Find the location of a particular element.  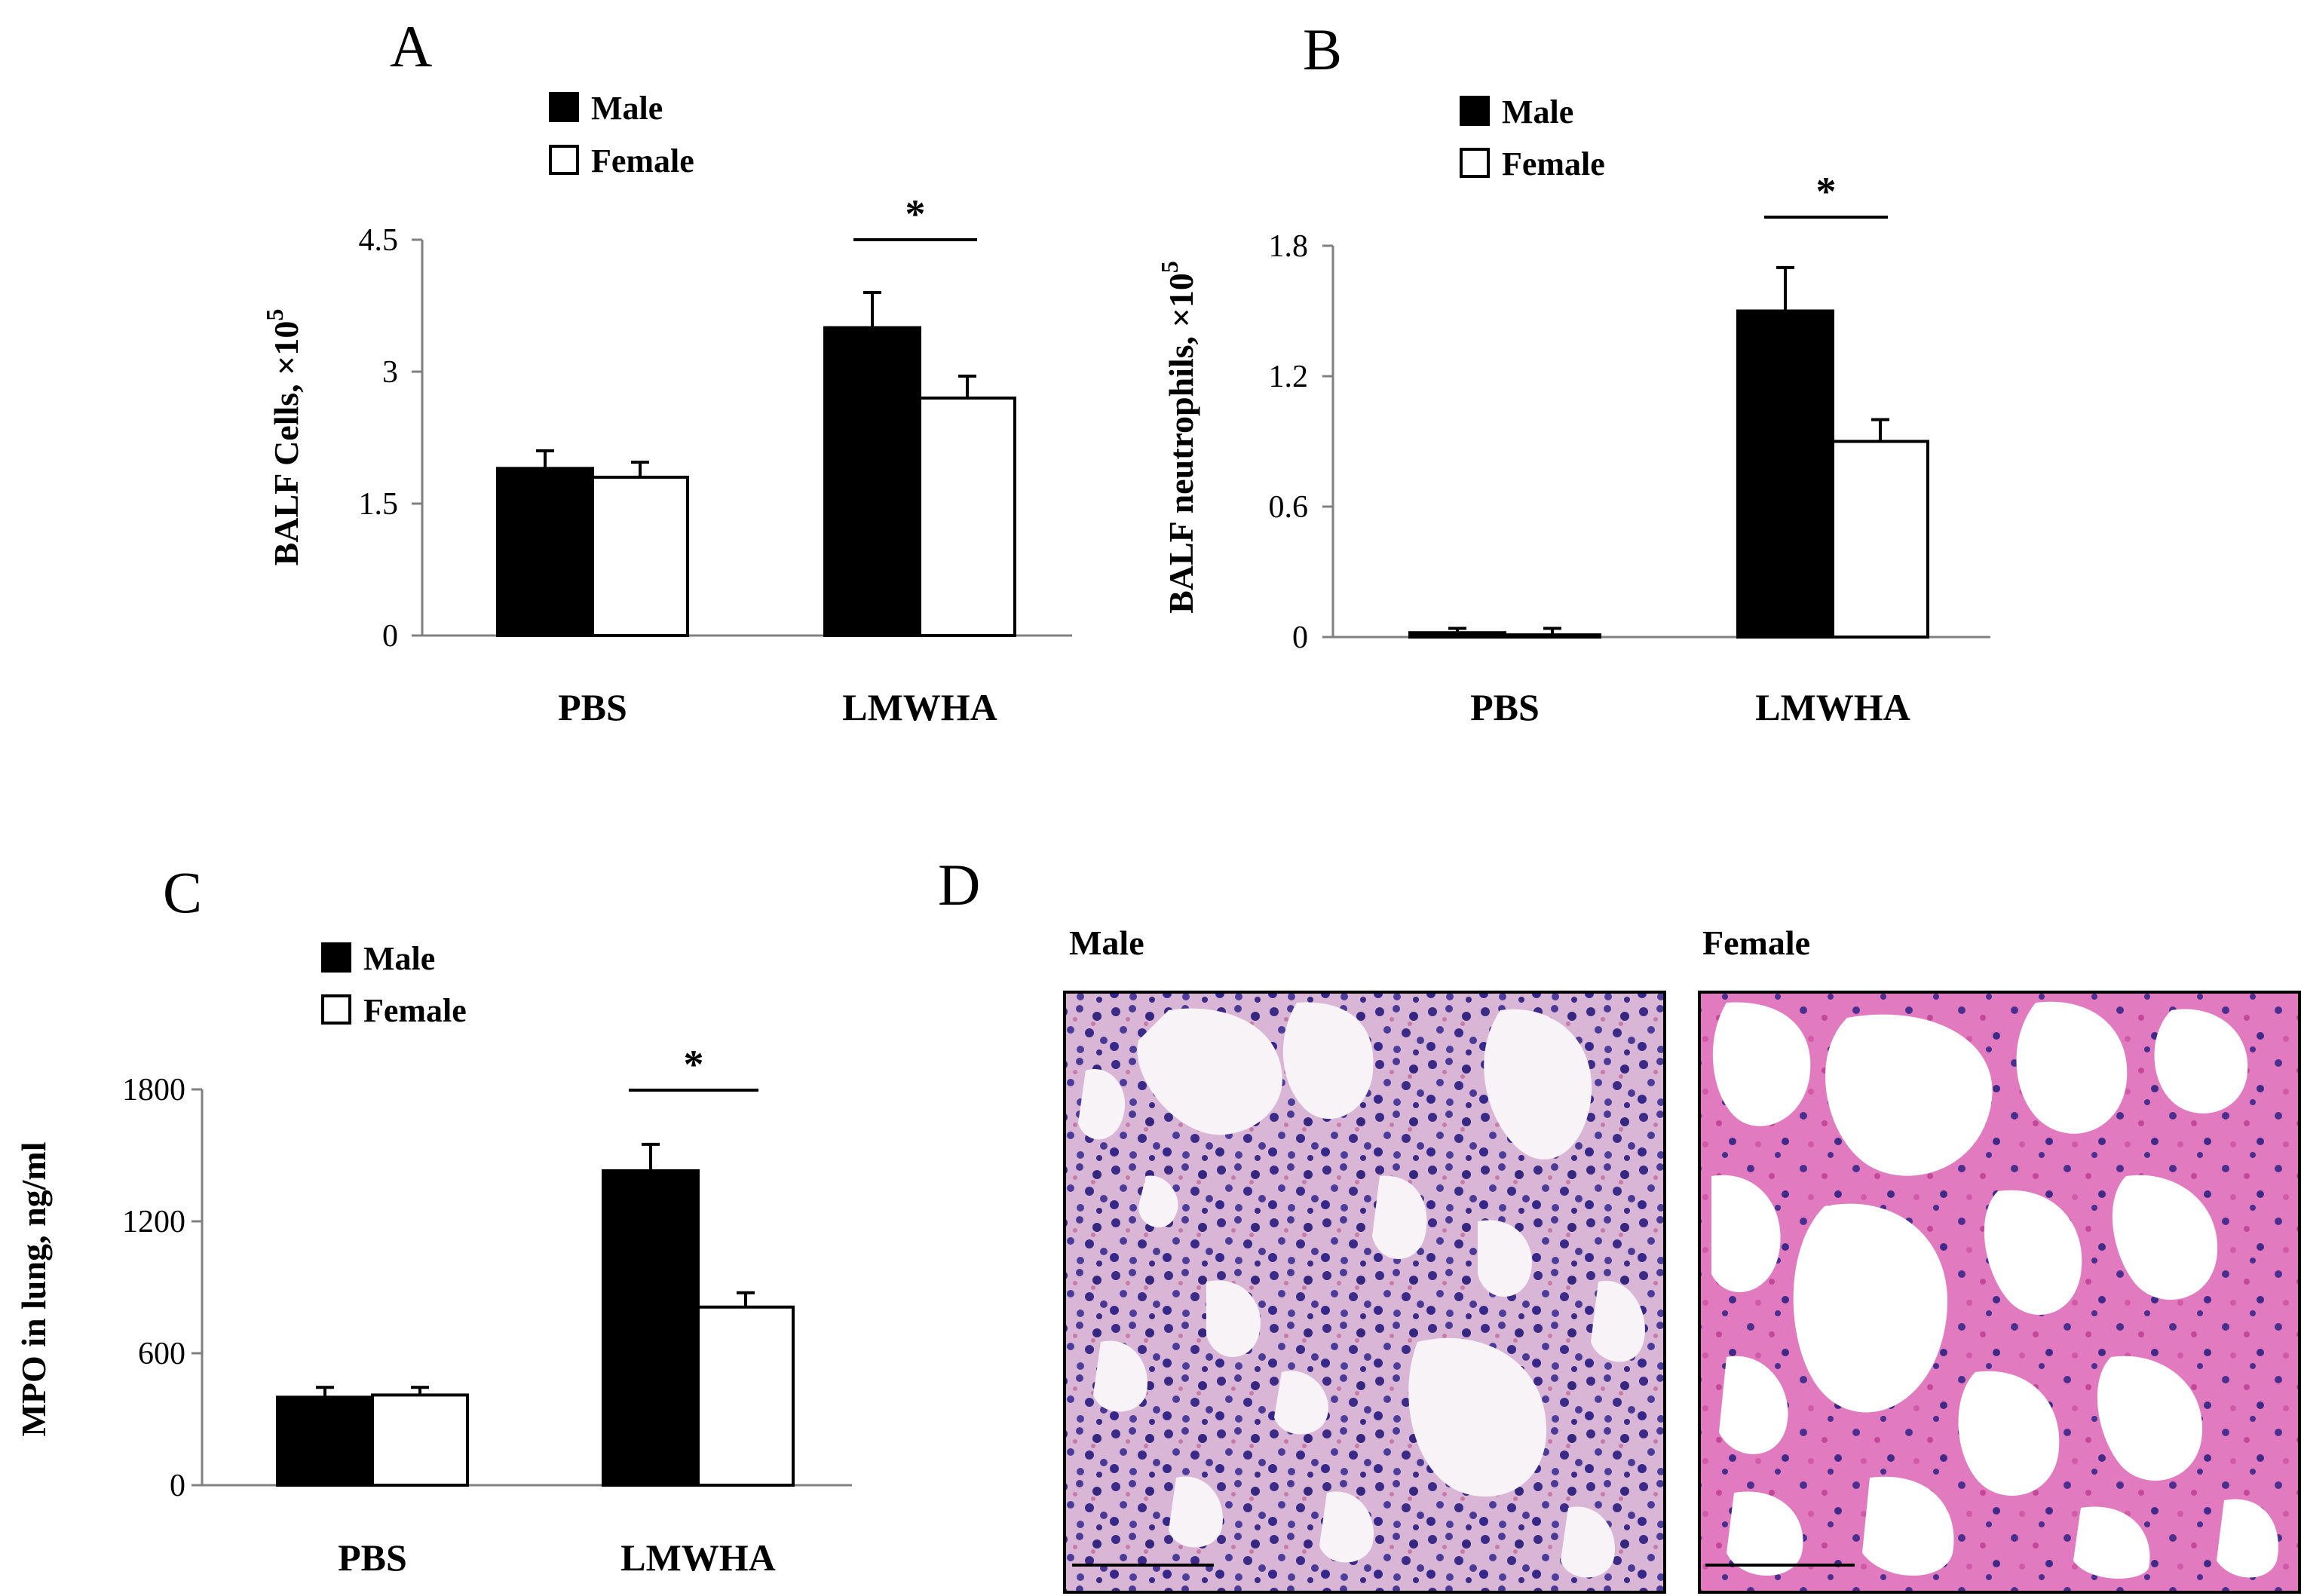

histology-title-male: Male is located at coordinates (1106, 943).